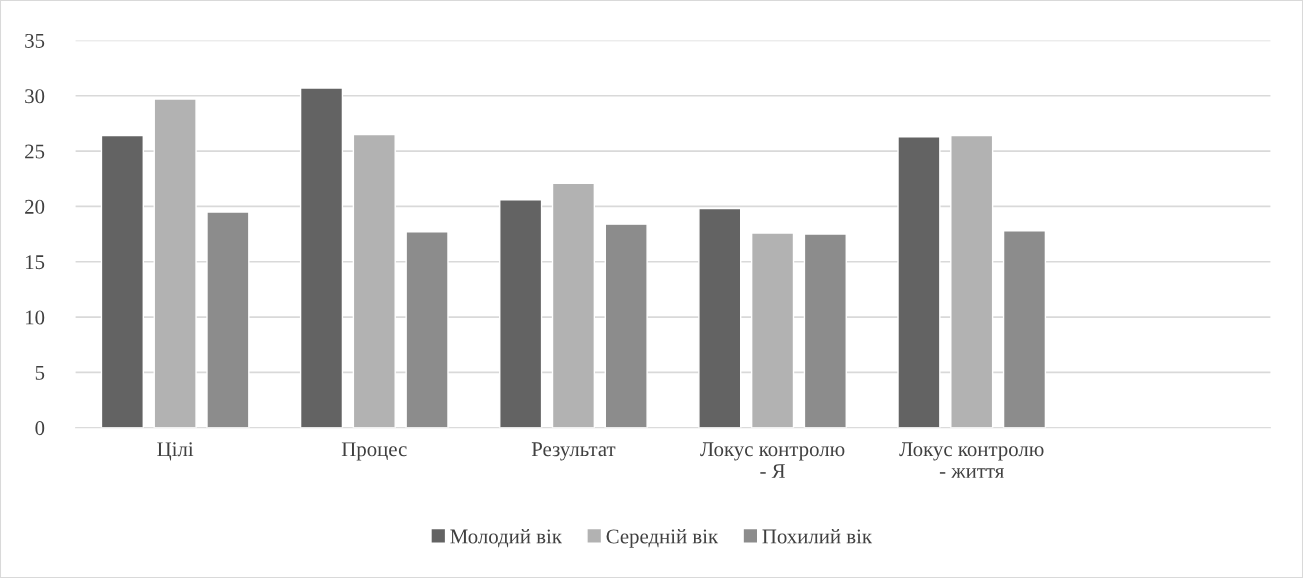 The width and height of the screenshot is (1303, 578). I want to click on y-tick-label: 30, so click(35, 96).